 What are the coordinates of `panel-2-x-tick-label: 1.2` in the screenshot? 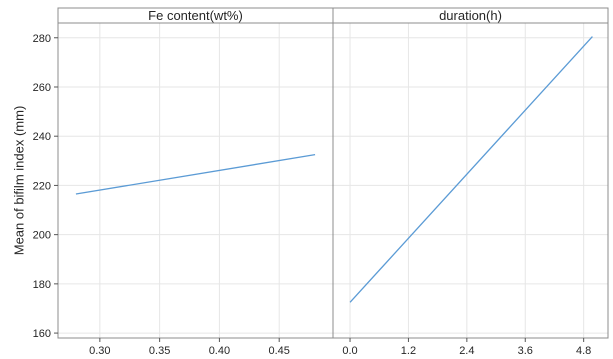 It's located at (408, 351).